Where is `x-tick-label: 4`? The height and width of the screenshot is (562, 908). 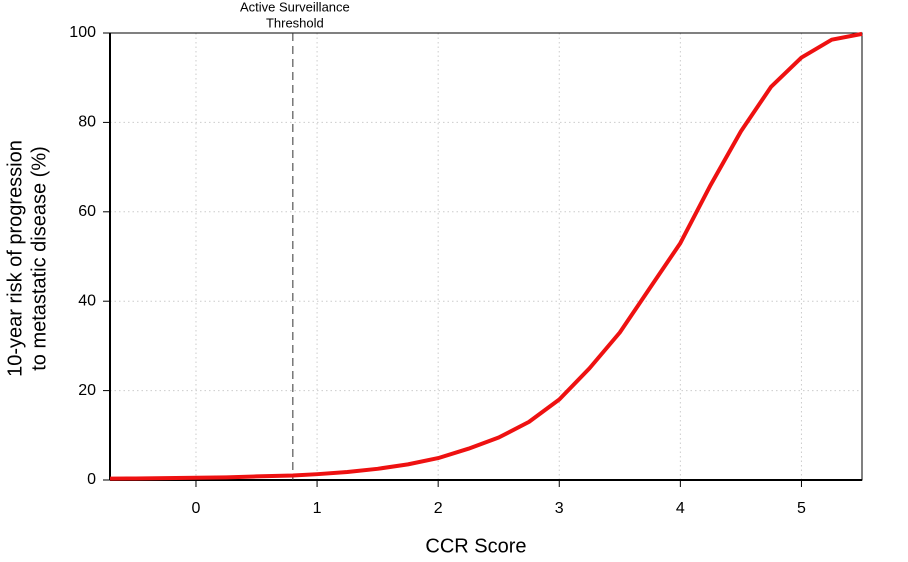
x-tick-label: 4 is located at coordinates (680, 508).